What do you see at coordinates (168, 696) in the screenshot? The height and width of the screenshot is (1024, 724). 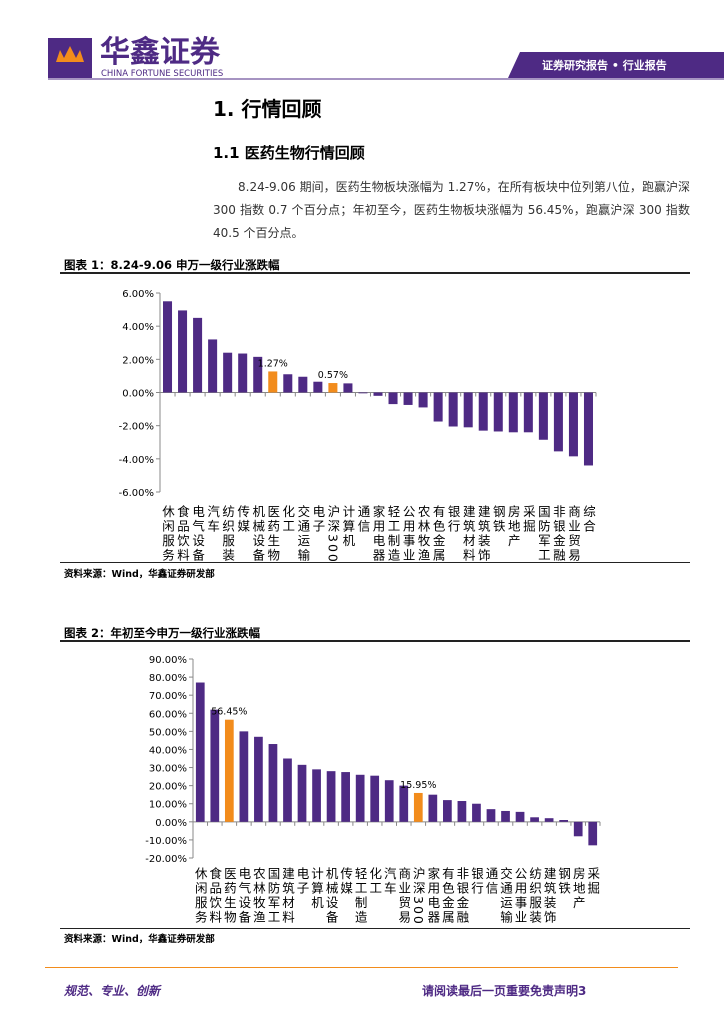 I see `y-tick-label: 70.00%` at bounding box center [168, 696].